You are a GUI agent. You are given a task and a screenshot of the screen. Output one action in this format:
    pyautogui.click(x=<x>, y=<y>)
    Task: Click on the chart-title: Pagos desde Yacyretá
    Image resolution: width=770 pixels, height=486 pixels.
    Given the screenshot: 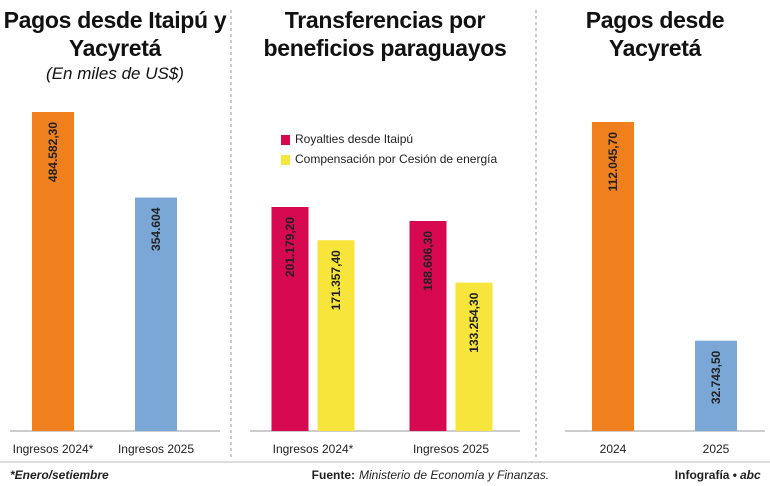 What is the action you would take?
    pyautogui.click(x=655, y=34)
    